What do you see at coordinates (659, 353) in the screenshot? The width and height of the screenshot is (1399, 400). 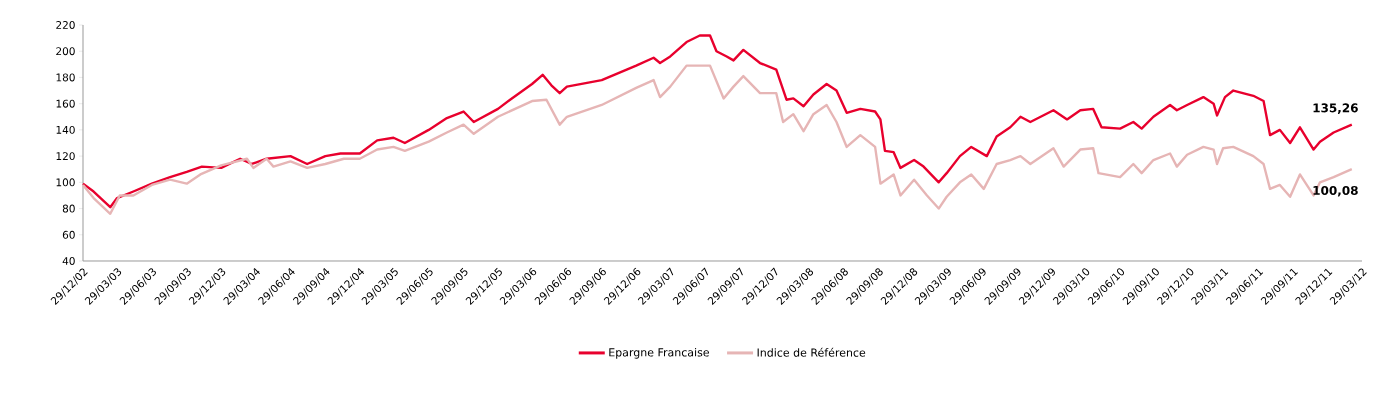 I see `legend-label: Epargne Francaise` at bounding box center [659, 353].